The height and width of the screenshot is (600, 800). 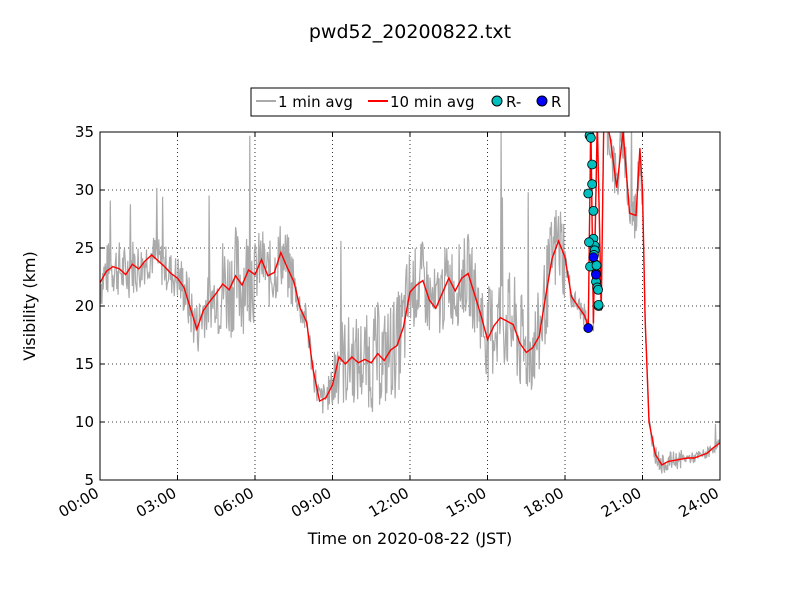 What do you see at coordinates (79, 502) in the screenshot?
I see `x-tick-label: 00:00` at bounding box center [79, 502].